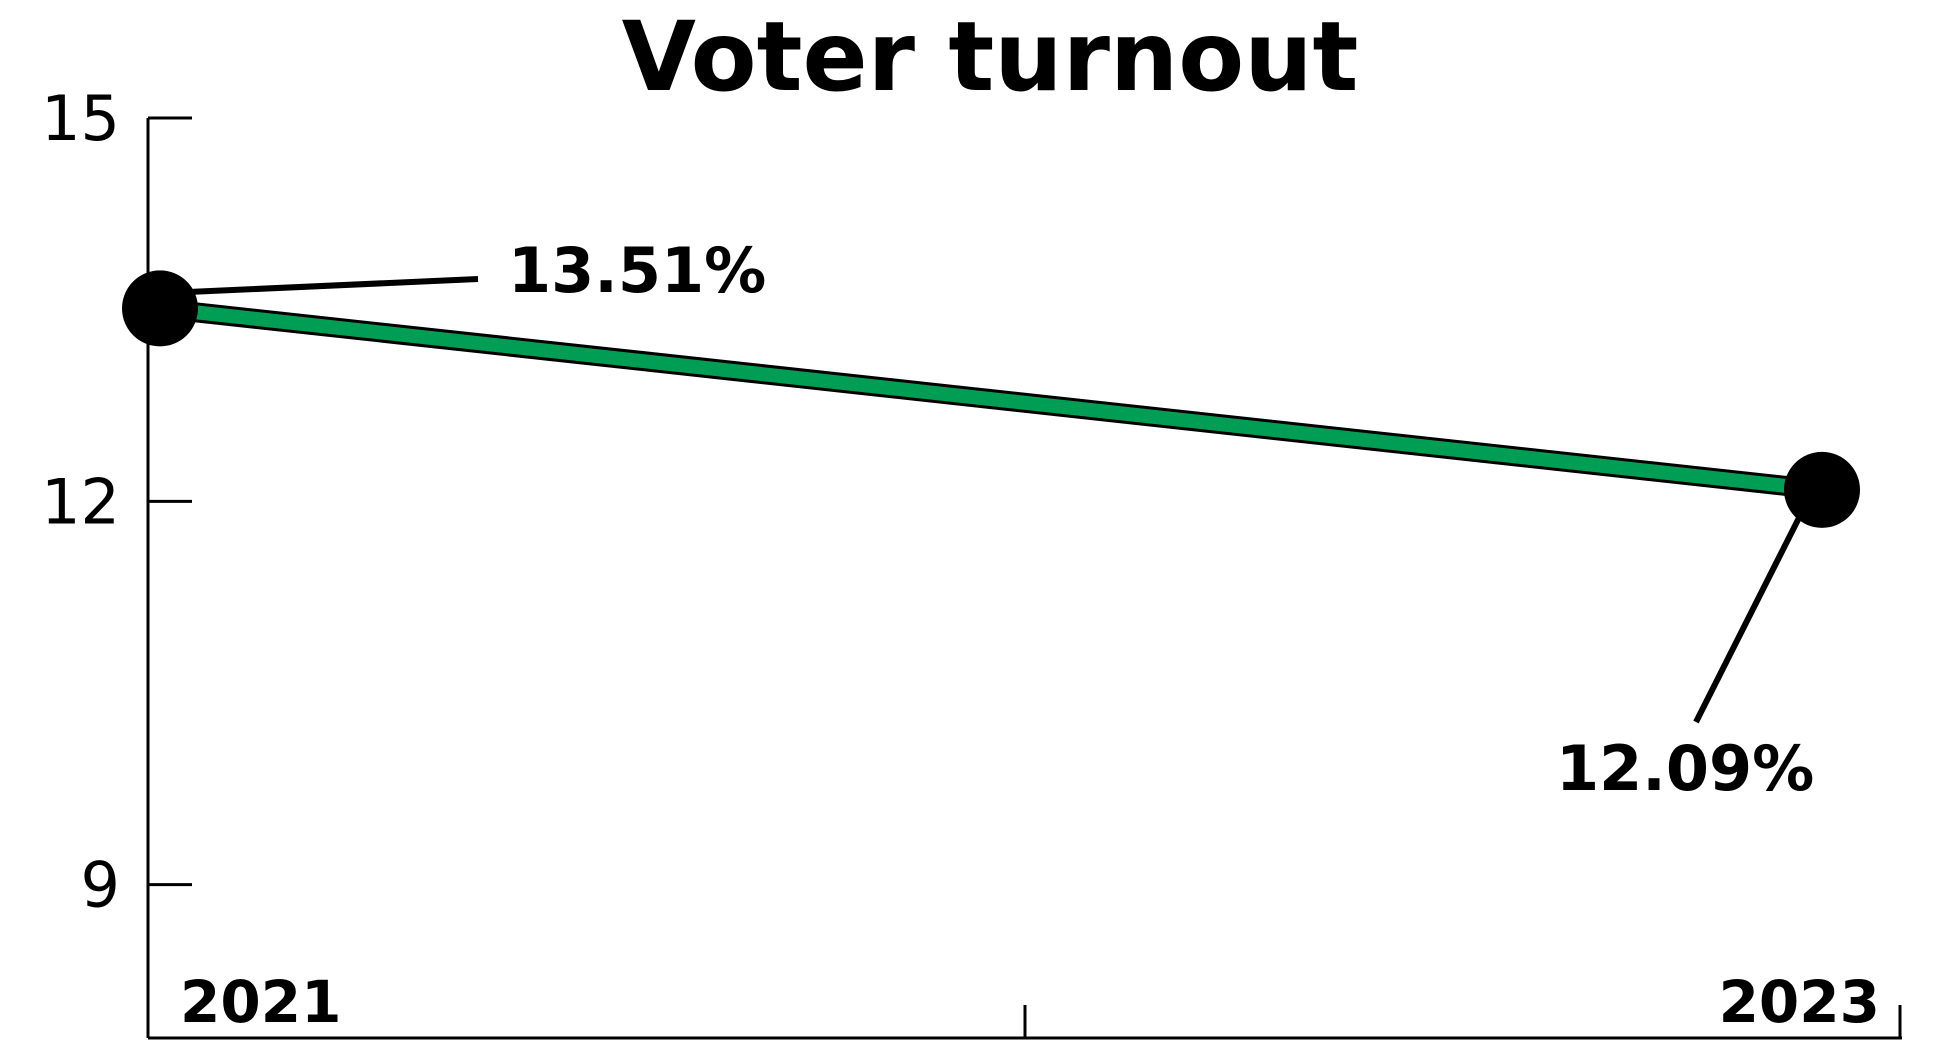 This screenshot has width=1958, height=1058. I want to click on y-ticks: 15 12 9, so click(116, 502).